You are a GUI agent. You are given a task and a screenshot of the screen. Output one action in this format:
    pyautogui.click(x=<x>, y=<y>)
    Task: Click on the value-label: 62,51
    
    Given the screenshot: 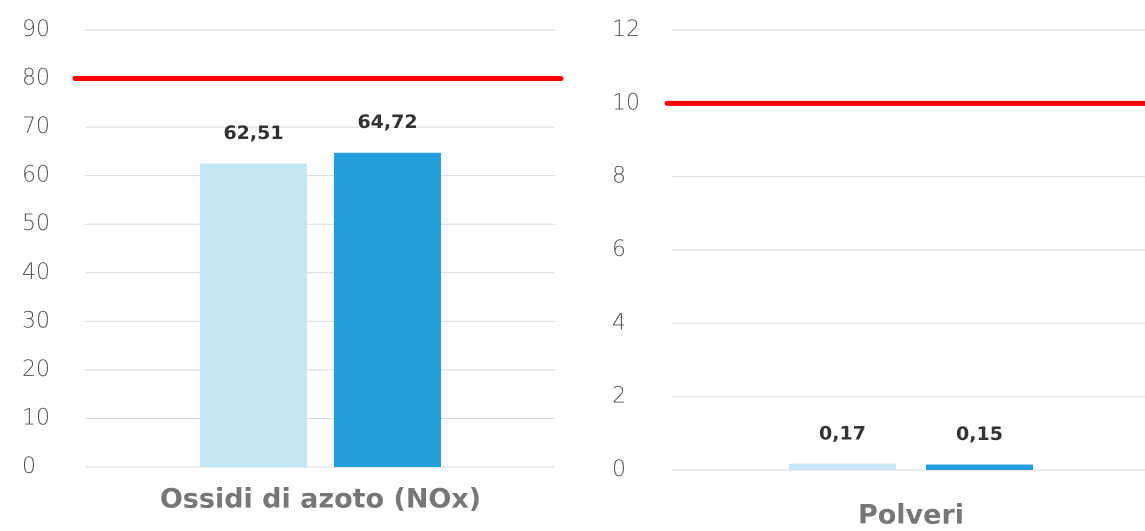 What is the action you would take?
    pyautogui.click(x=253, y=133)
    